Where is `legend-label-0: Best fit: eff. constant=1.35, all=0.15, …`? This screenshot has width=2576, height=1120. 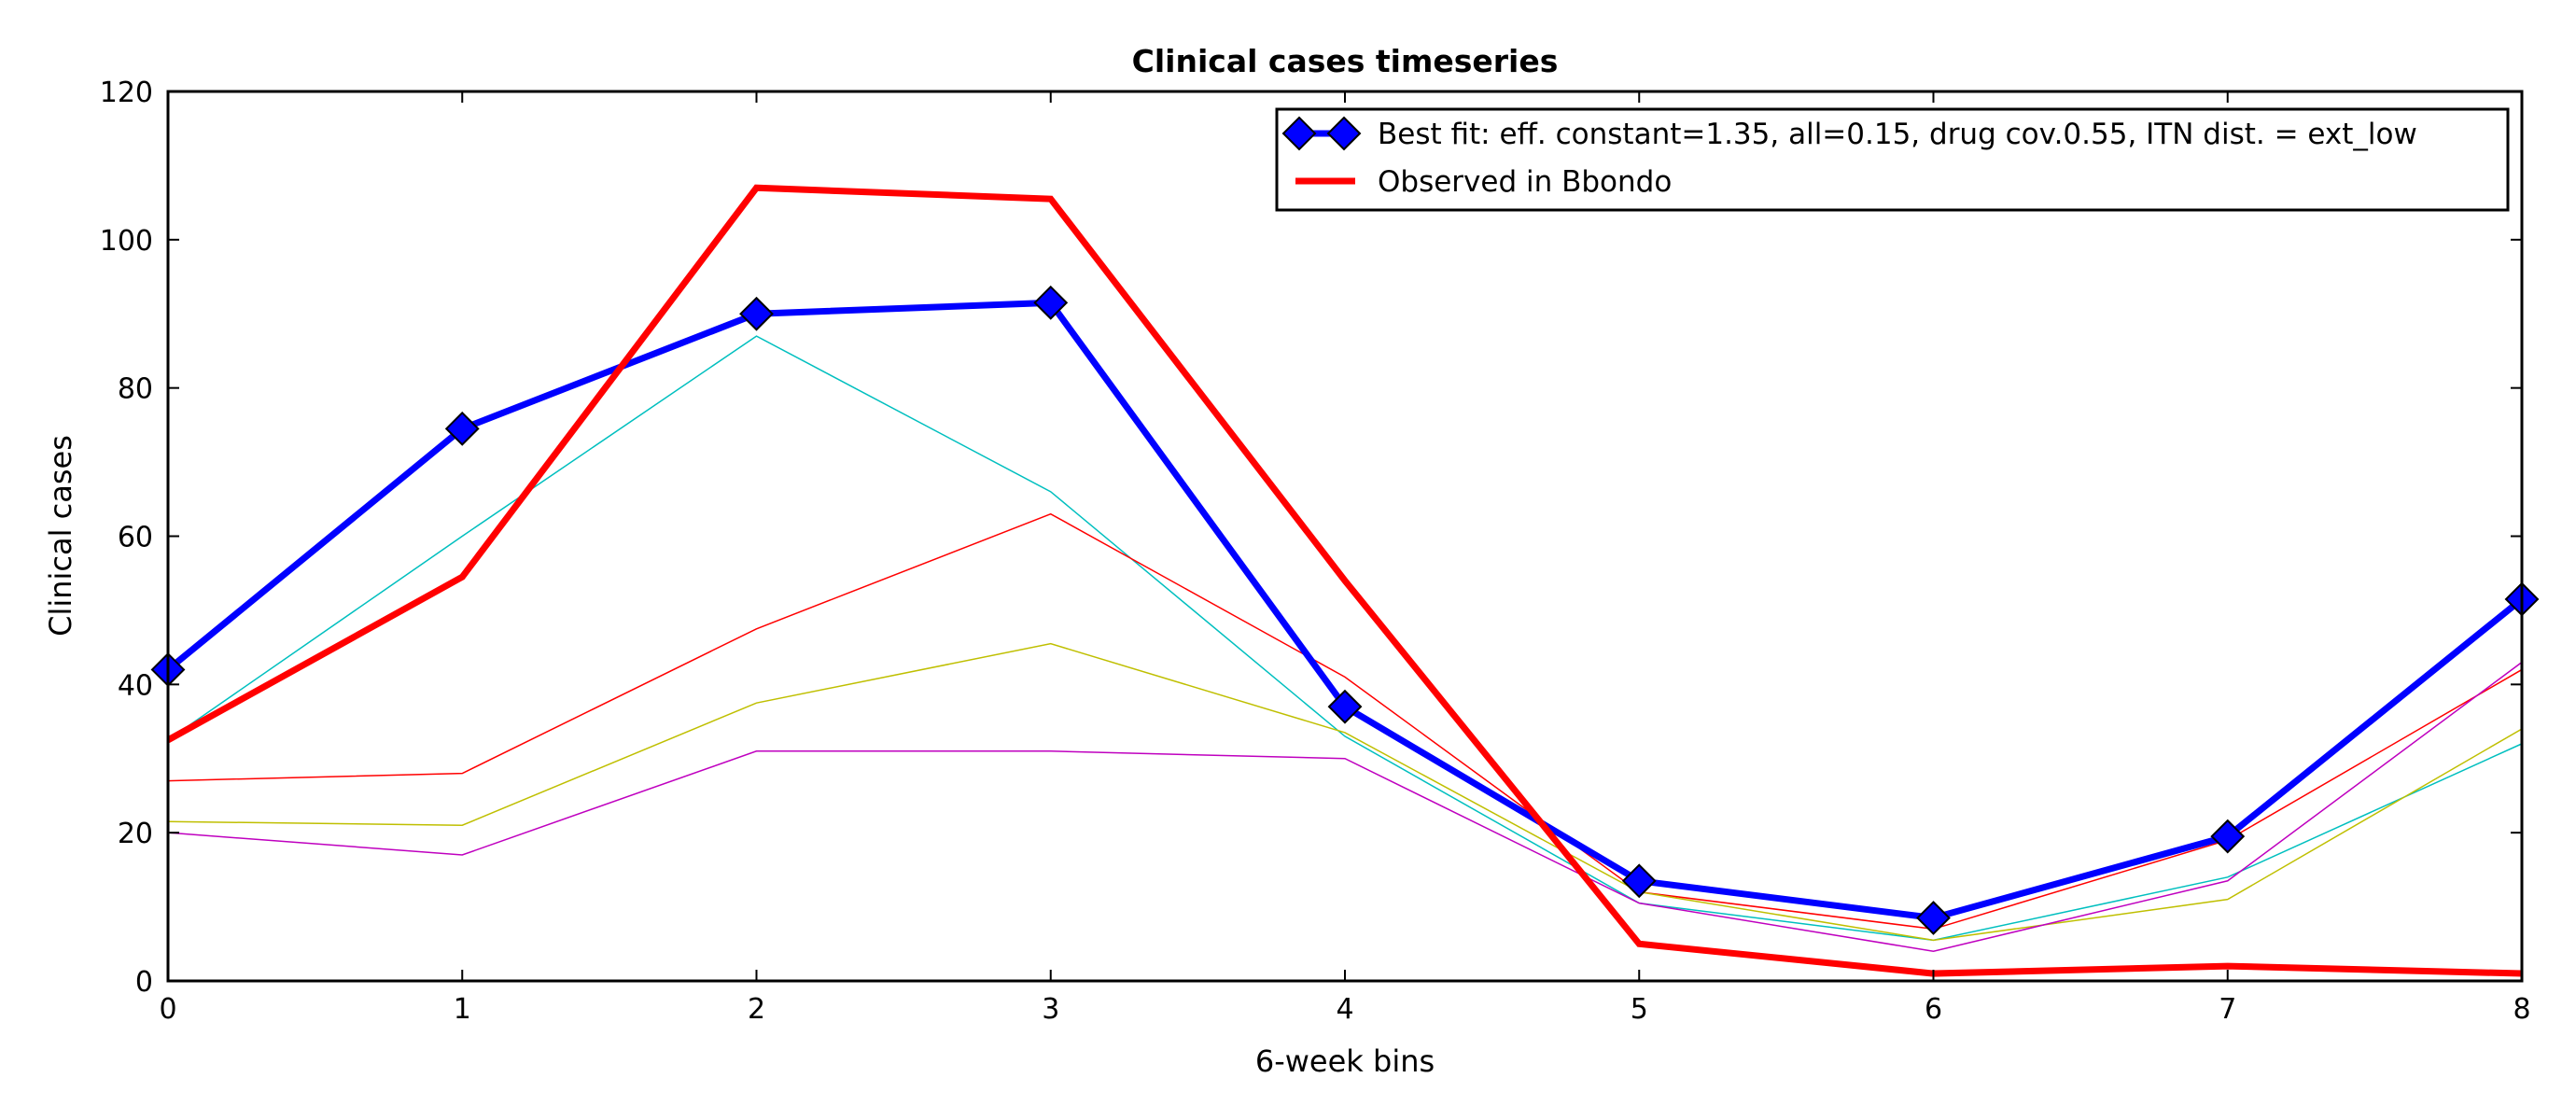 legend-label-0: Best fit: eff. constant=1.35, all=0.15, … is located at coordinates (1897, 134).